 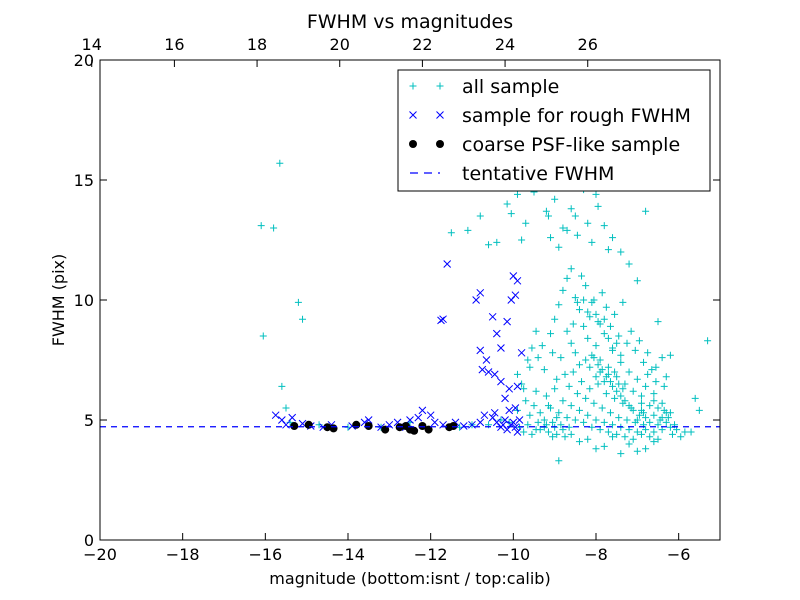 I want to click on top-tick-label: 24, so click(x=505, y=44).